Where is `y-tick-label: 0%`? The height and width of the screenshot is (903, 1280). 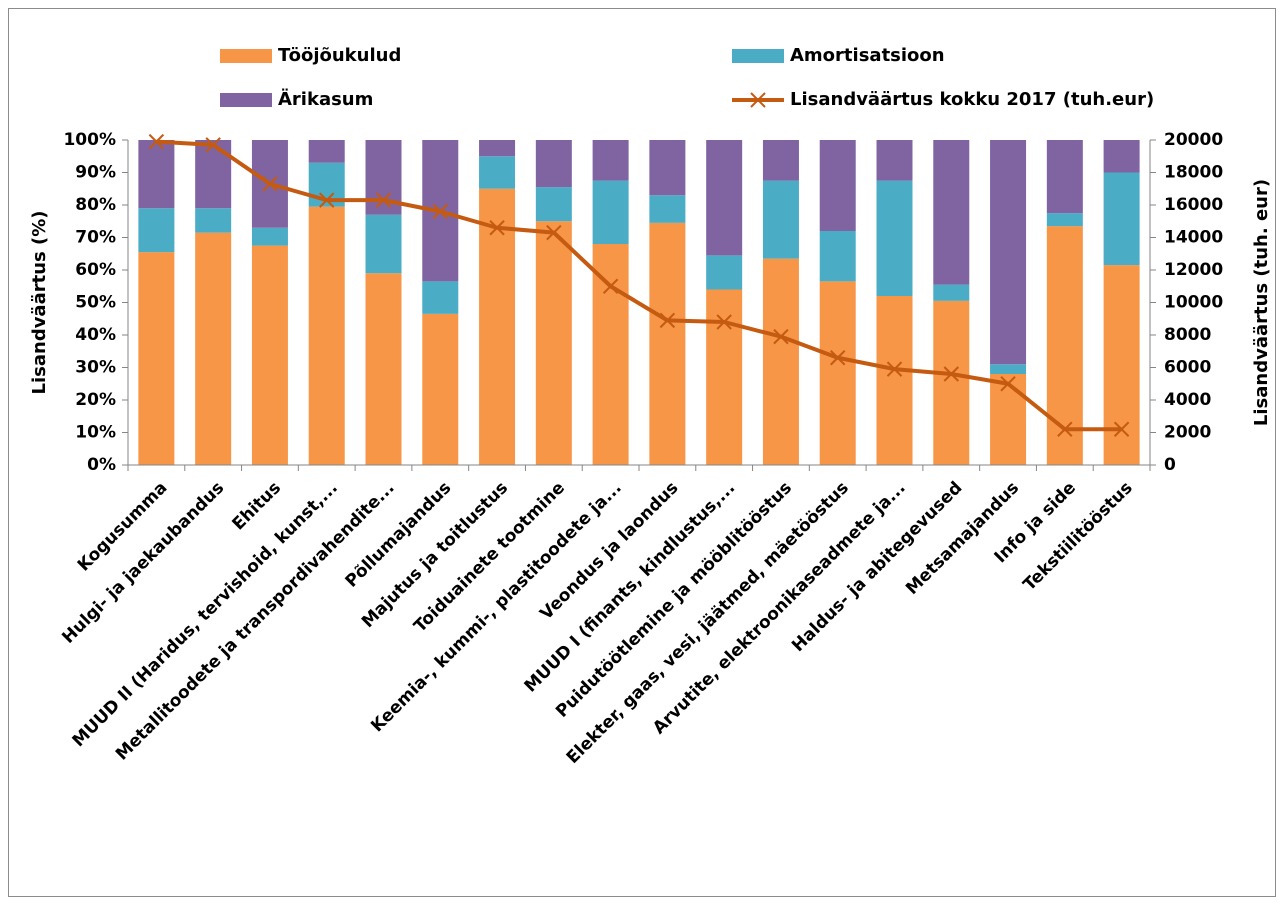 y-tick-label: 0% is located at coordinates (101, 465).